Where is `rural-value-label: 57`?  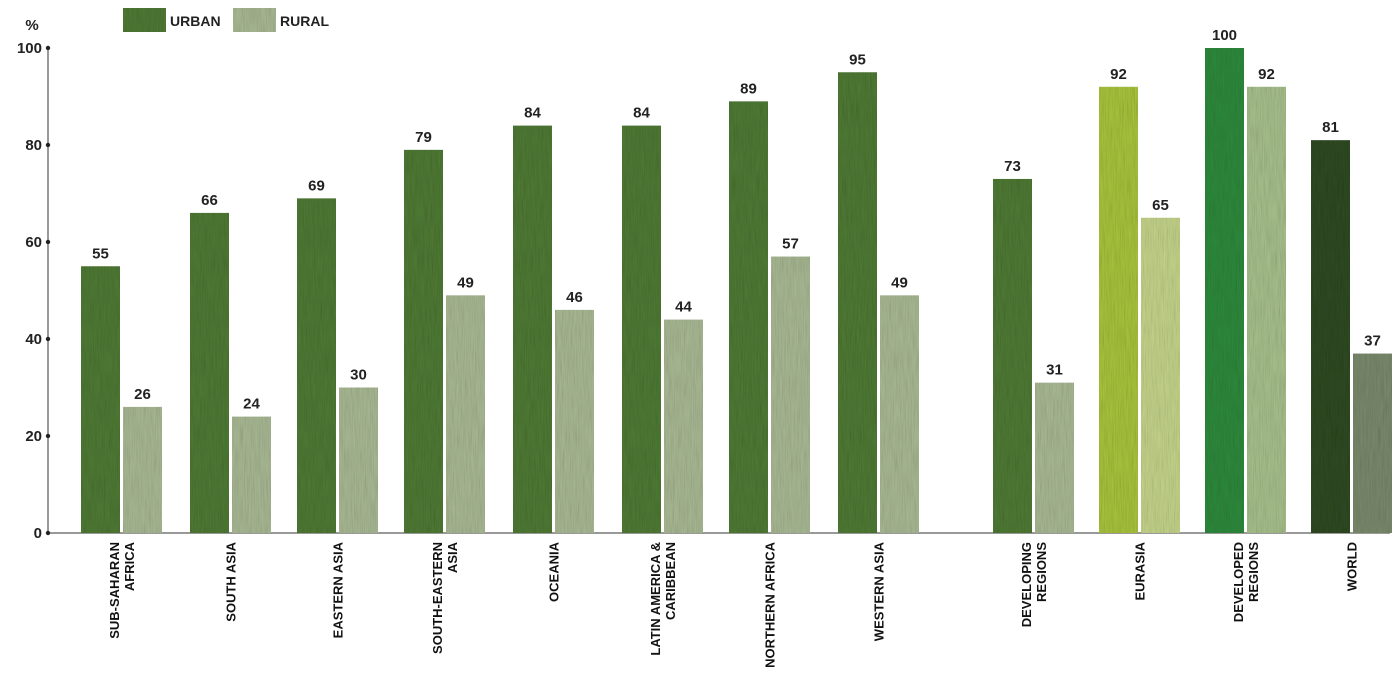 rural-value-label: 57 is located at coordinates (790, 244).